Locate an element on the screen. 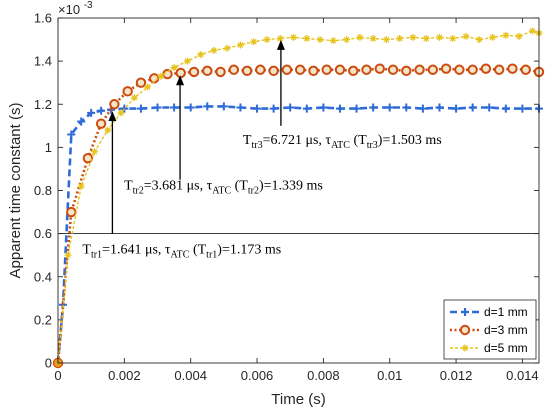 The height and width of the screenshot is (417, 550). y-tick-label: 0 is located at coordinates (48, 363).